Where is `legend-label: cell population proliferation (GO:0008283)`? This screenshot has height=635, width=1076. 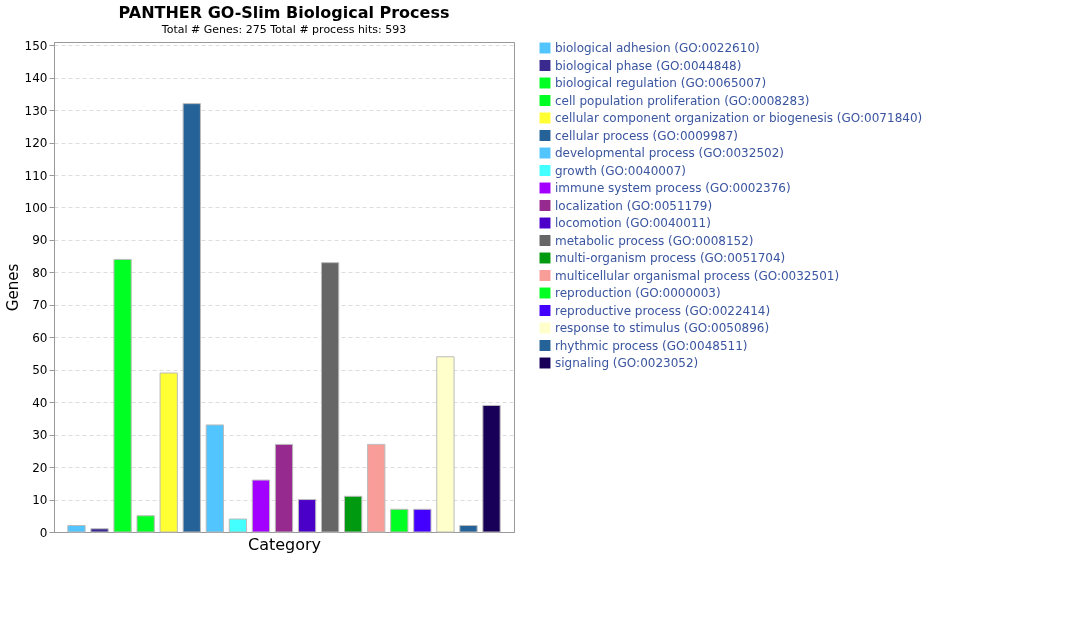
legend-label: cell population proliferation (GO:0008283) is located at coordinates (682, 100).